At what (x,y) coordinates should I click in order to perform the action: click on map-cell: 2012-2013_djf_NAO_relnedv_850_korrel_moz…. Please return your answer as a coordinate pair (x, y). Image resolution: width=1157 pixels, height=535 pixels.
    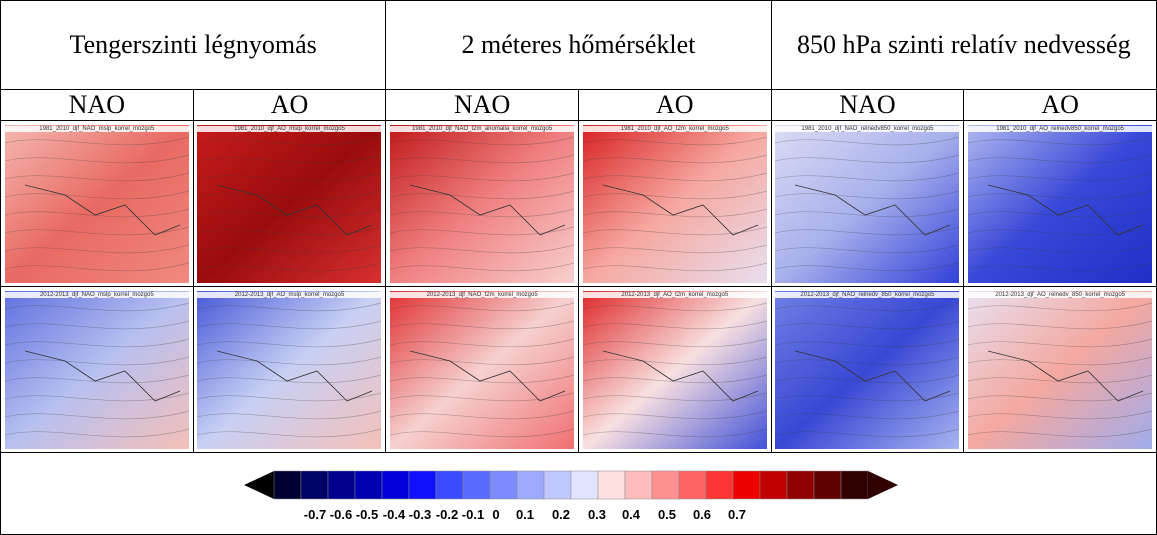
    Looking at the image, I should click on (867, 369).